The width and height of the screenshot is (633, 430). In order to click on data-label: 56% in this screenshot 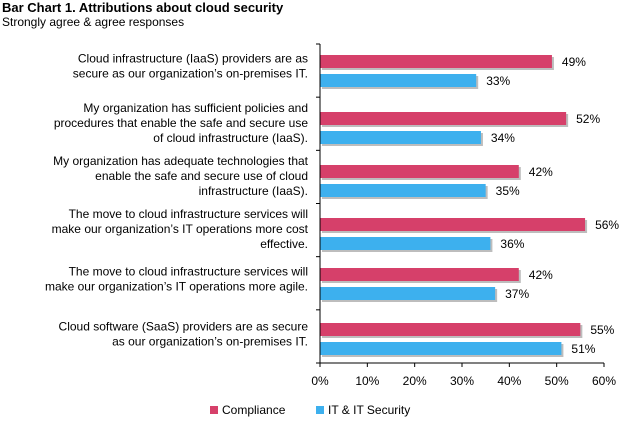, I will do `click(607, 225)`.